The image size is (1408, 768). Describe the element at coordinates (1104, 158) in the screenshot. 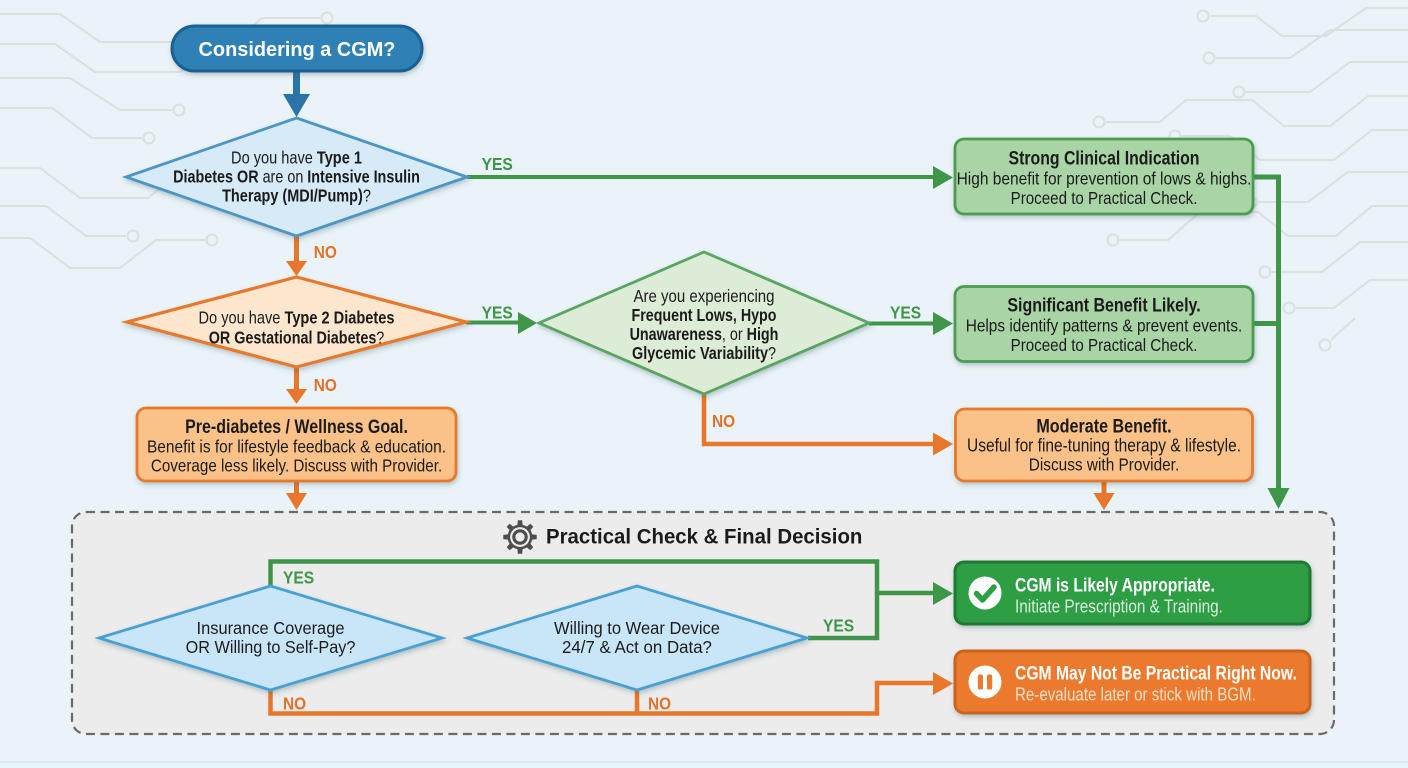

I see `svg-text: Strong Clinical Indication` at that location.